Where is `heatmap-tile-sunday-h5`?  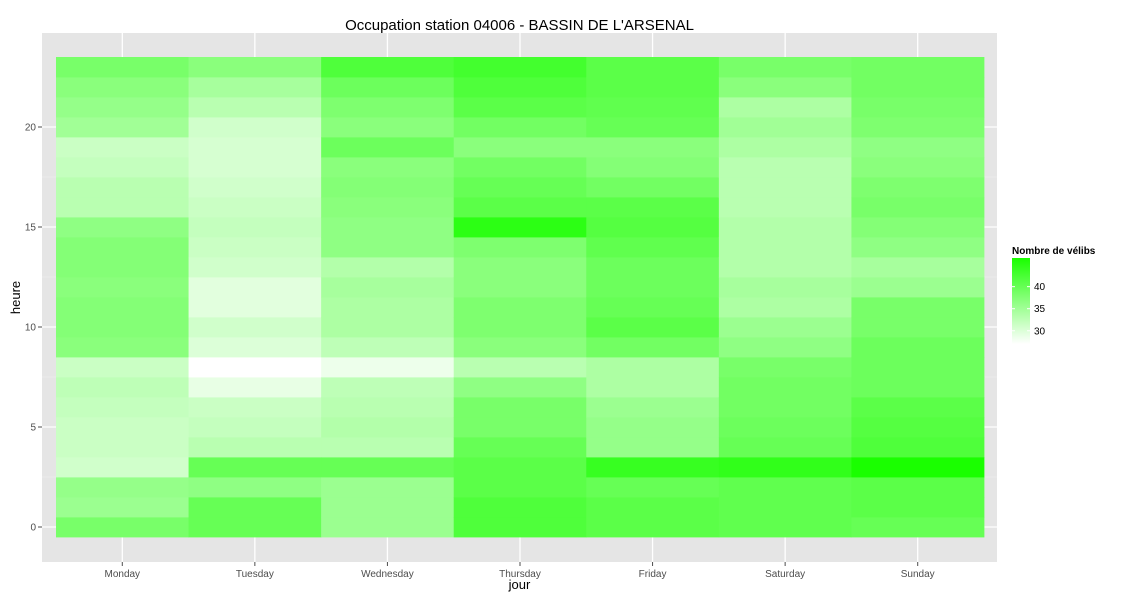 heatmap-tile-sunday-h5 is located at coordinates (918, 427).